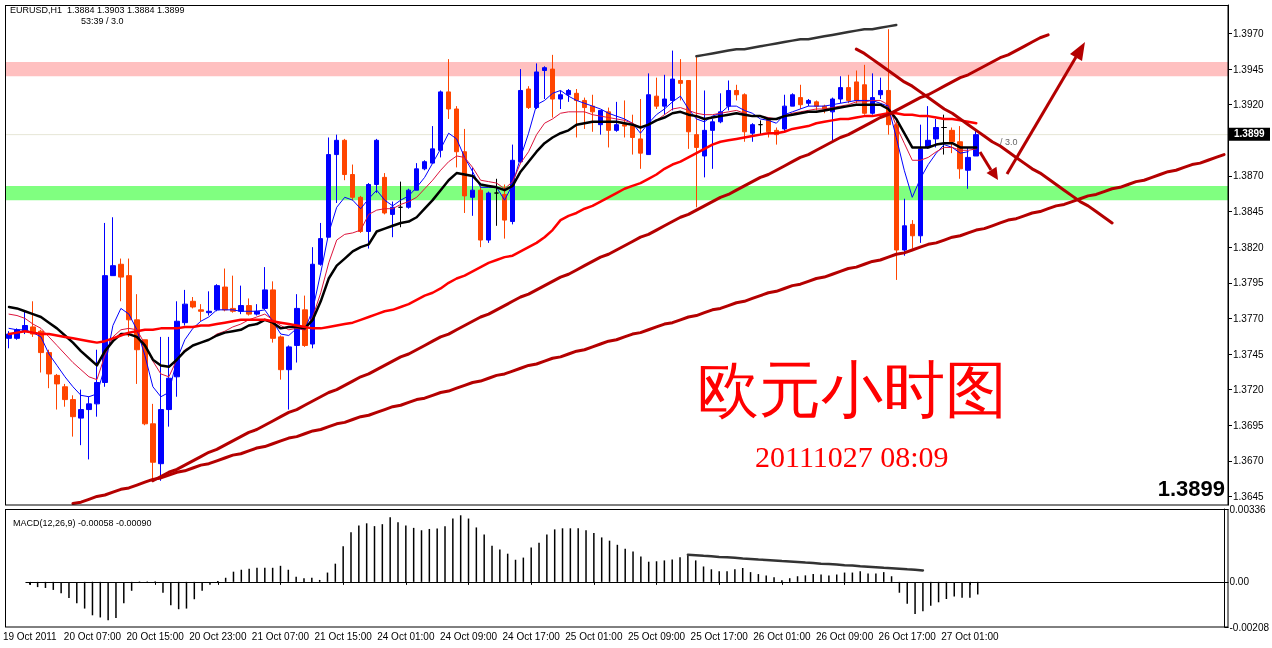 The image size is (1272, 648). Describe the element at coordinates (1249, 425) in the screenshot. I see `y-tick-label: 1.3695` at that location.